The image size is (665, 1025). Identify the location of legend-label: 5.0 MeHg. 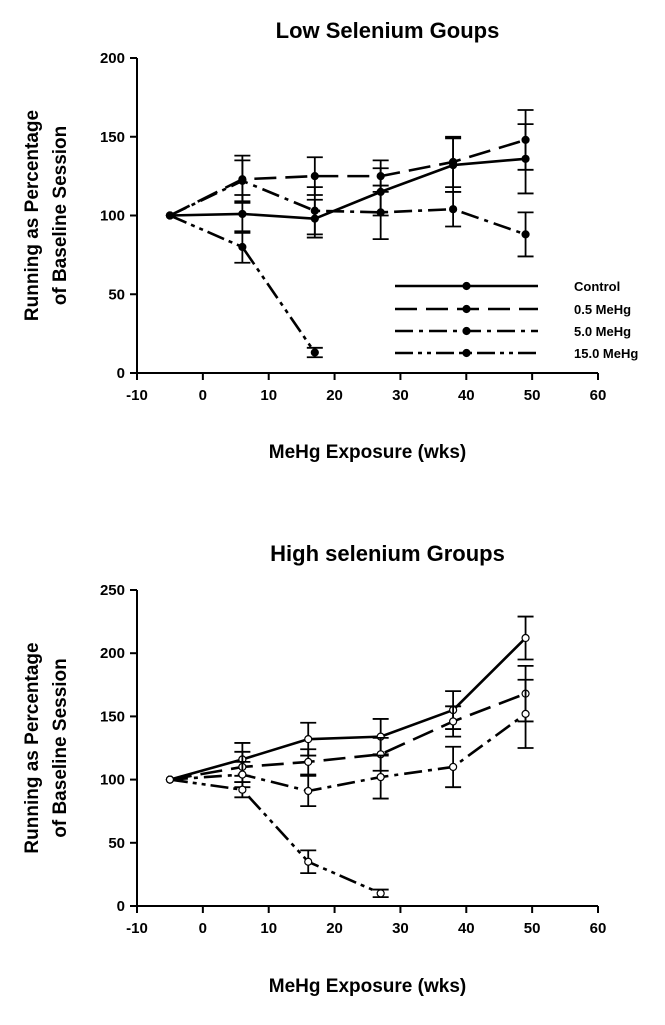
(602, 331).